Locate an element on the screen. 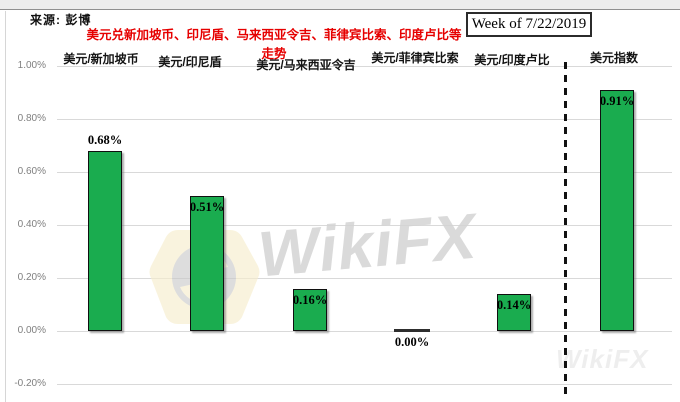 This screenshot has width=680, height=402. y-axis-tick-label: 0.60% is located at coordinates (31, 171).